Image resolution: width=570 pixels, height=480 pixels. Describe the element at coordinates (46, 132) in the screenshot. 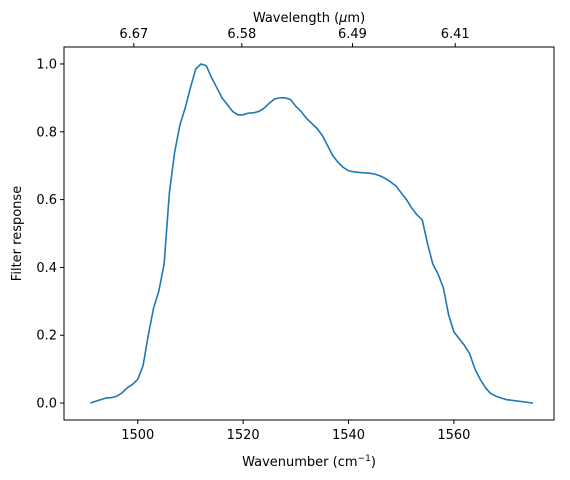

I see `y-tick-label: 0.8` at that location.